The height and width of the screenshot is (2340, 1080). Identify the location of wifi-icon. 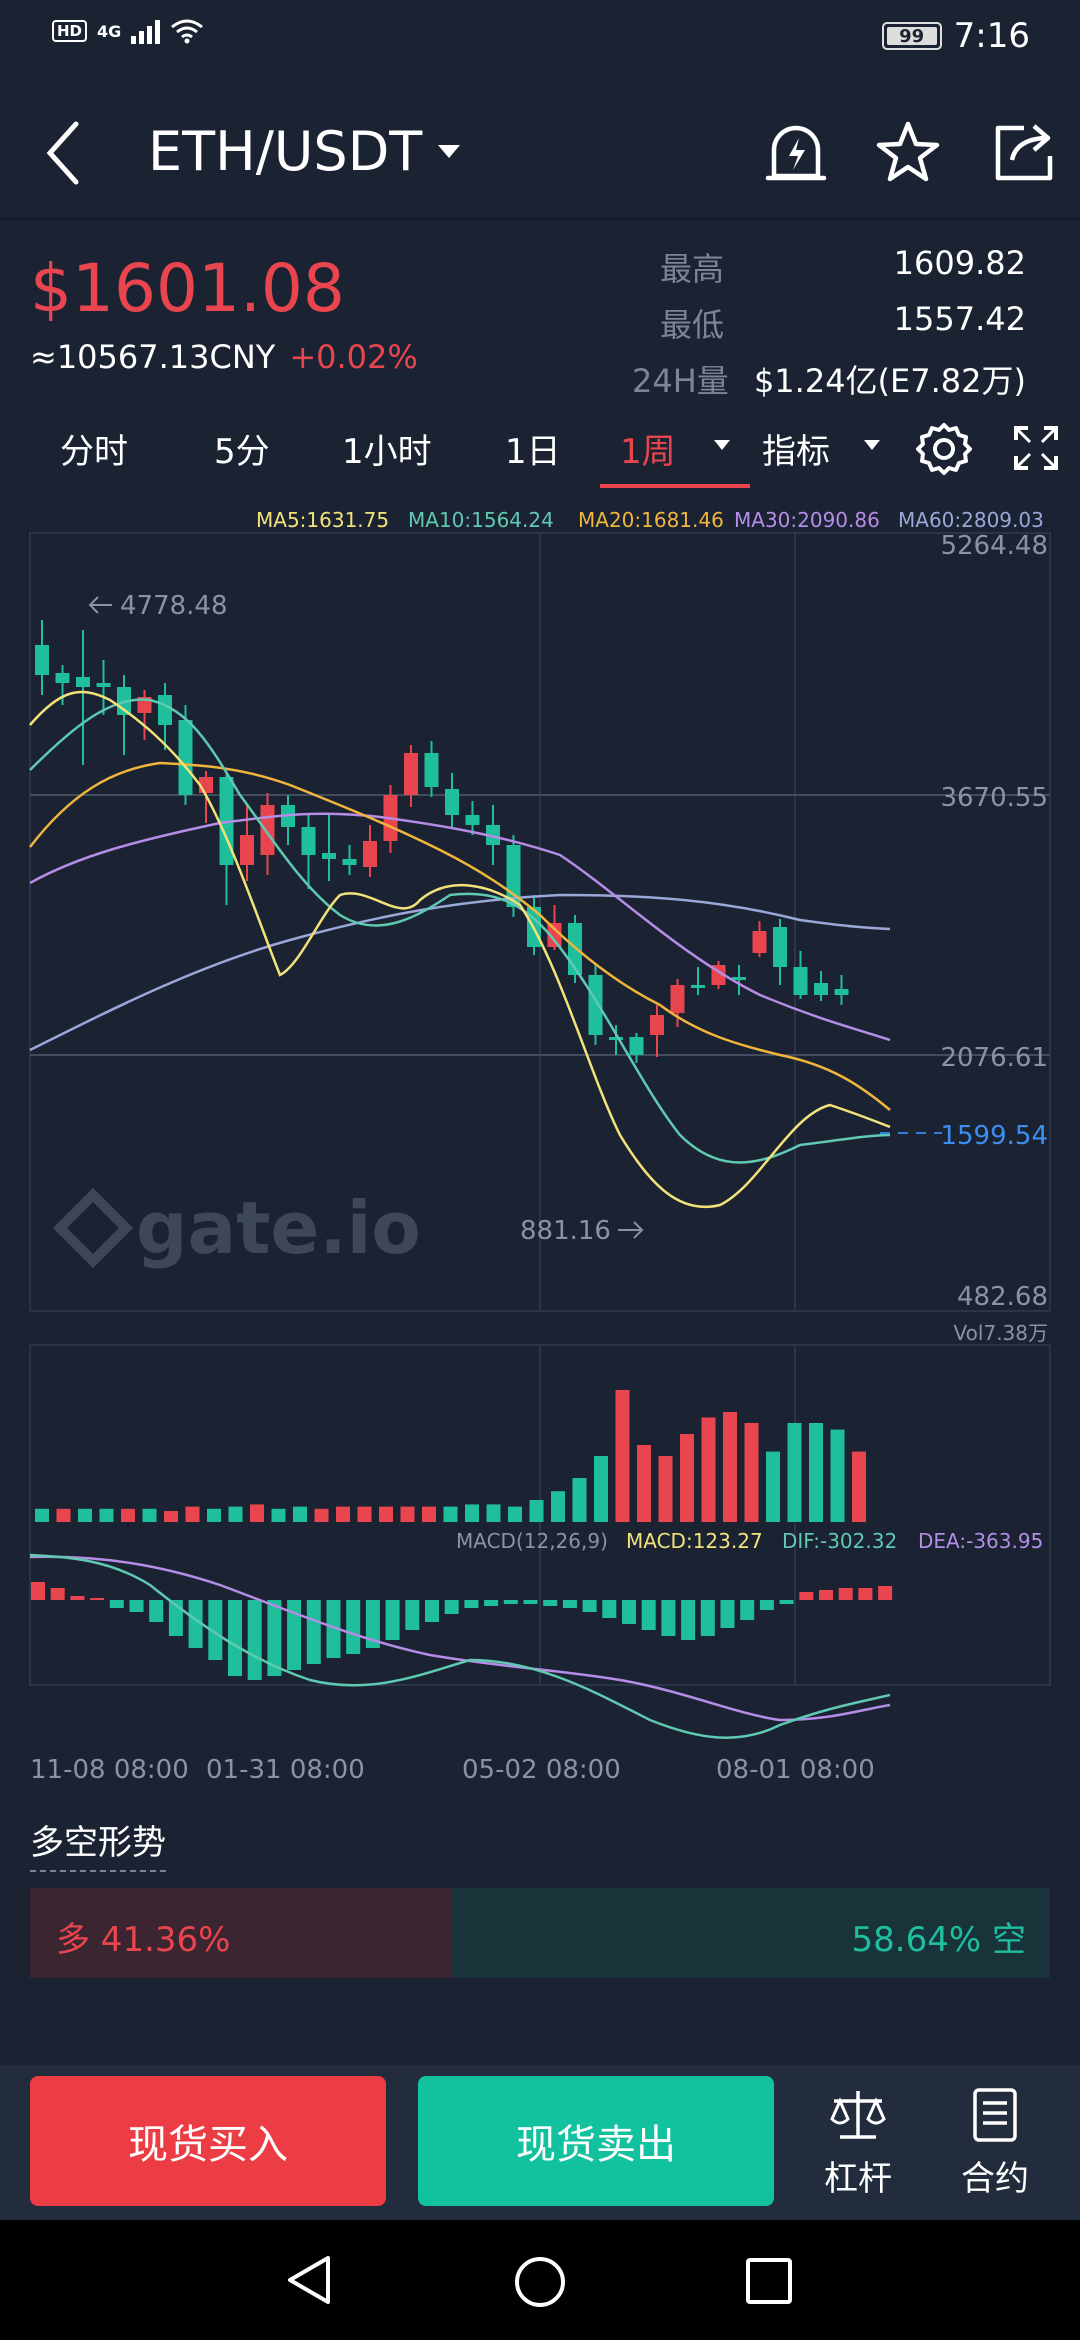
(187, 31).